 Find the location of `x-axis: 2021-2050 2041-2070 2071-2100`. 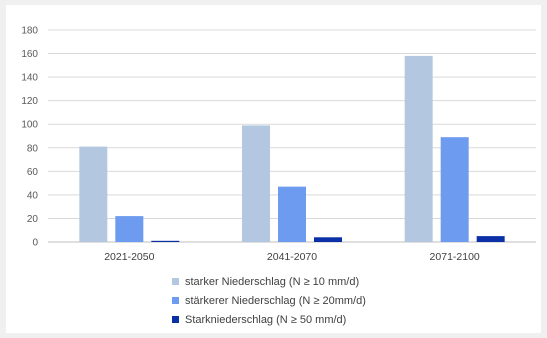

x-axis: 2021-2050 2041-2070 2071-2100 is located at coordinates (292, 257).